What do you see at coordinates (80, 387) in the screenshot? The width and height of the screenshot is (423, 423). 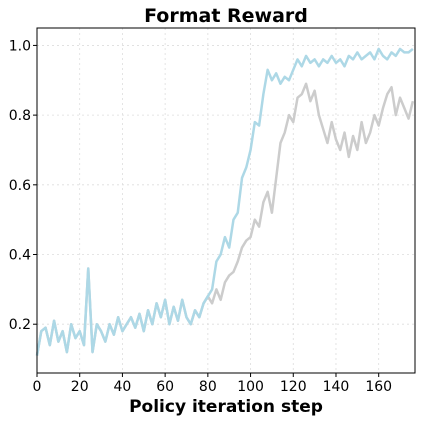 I see `x-tick-label: 20` at bounding box center [80, 387].